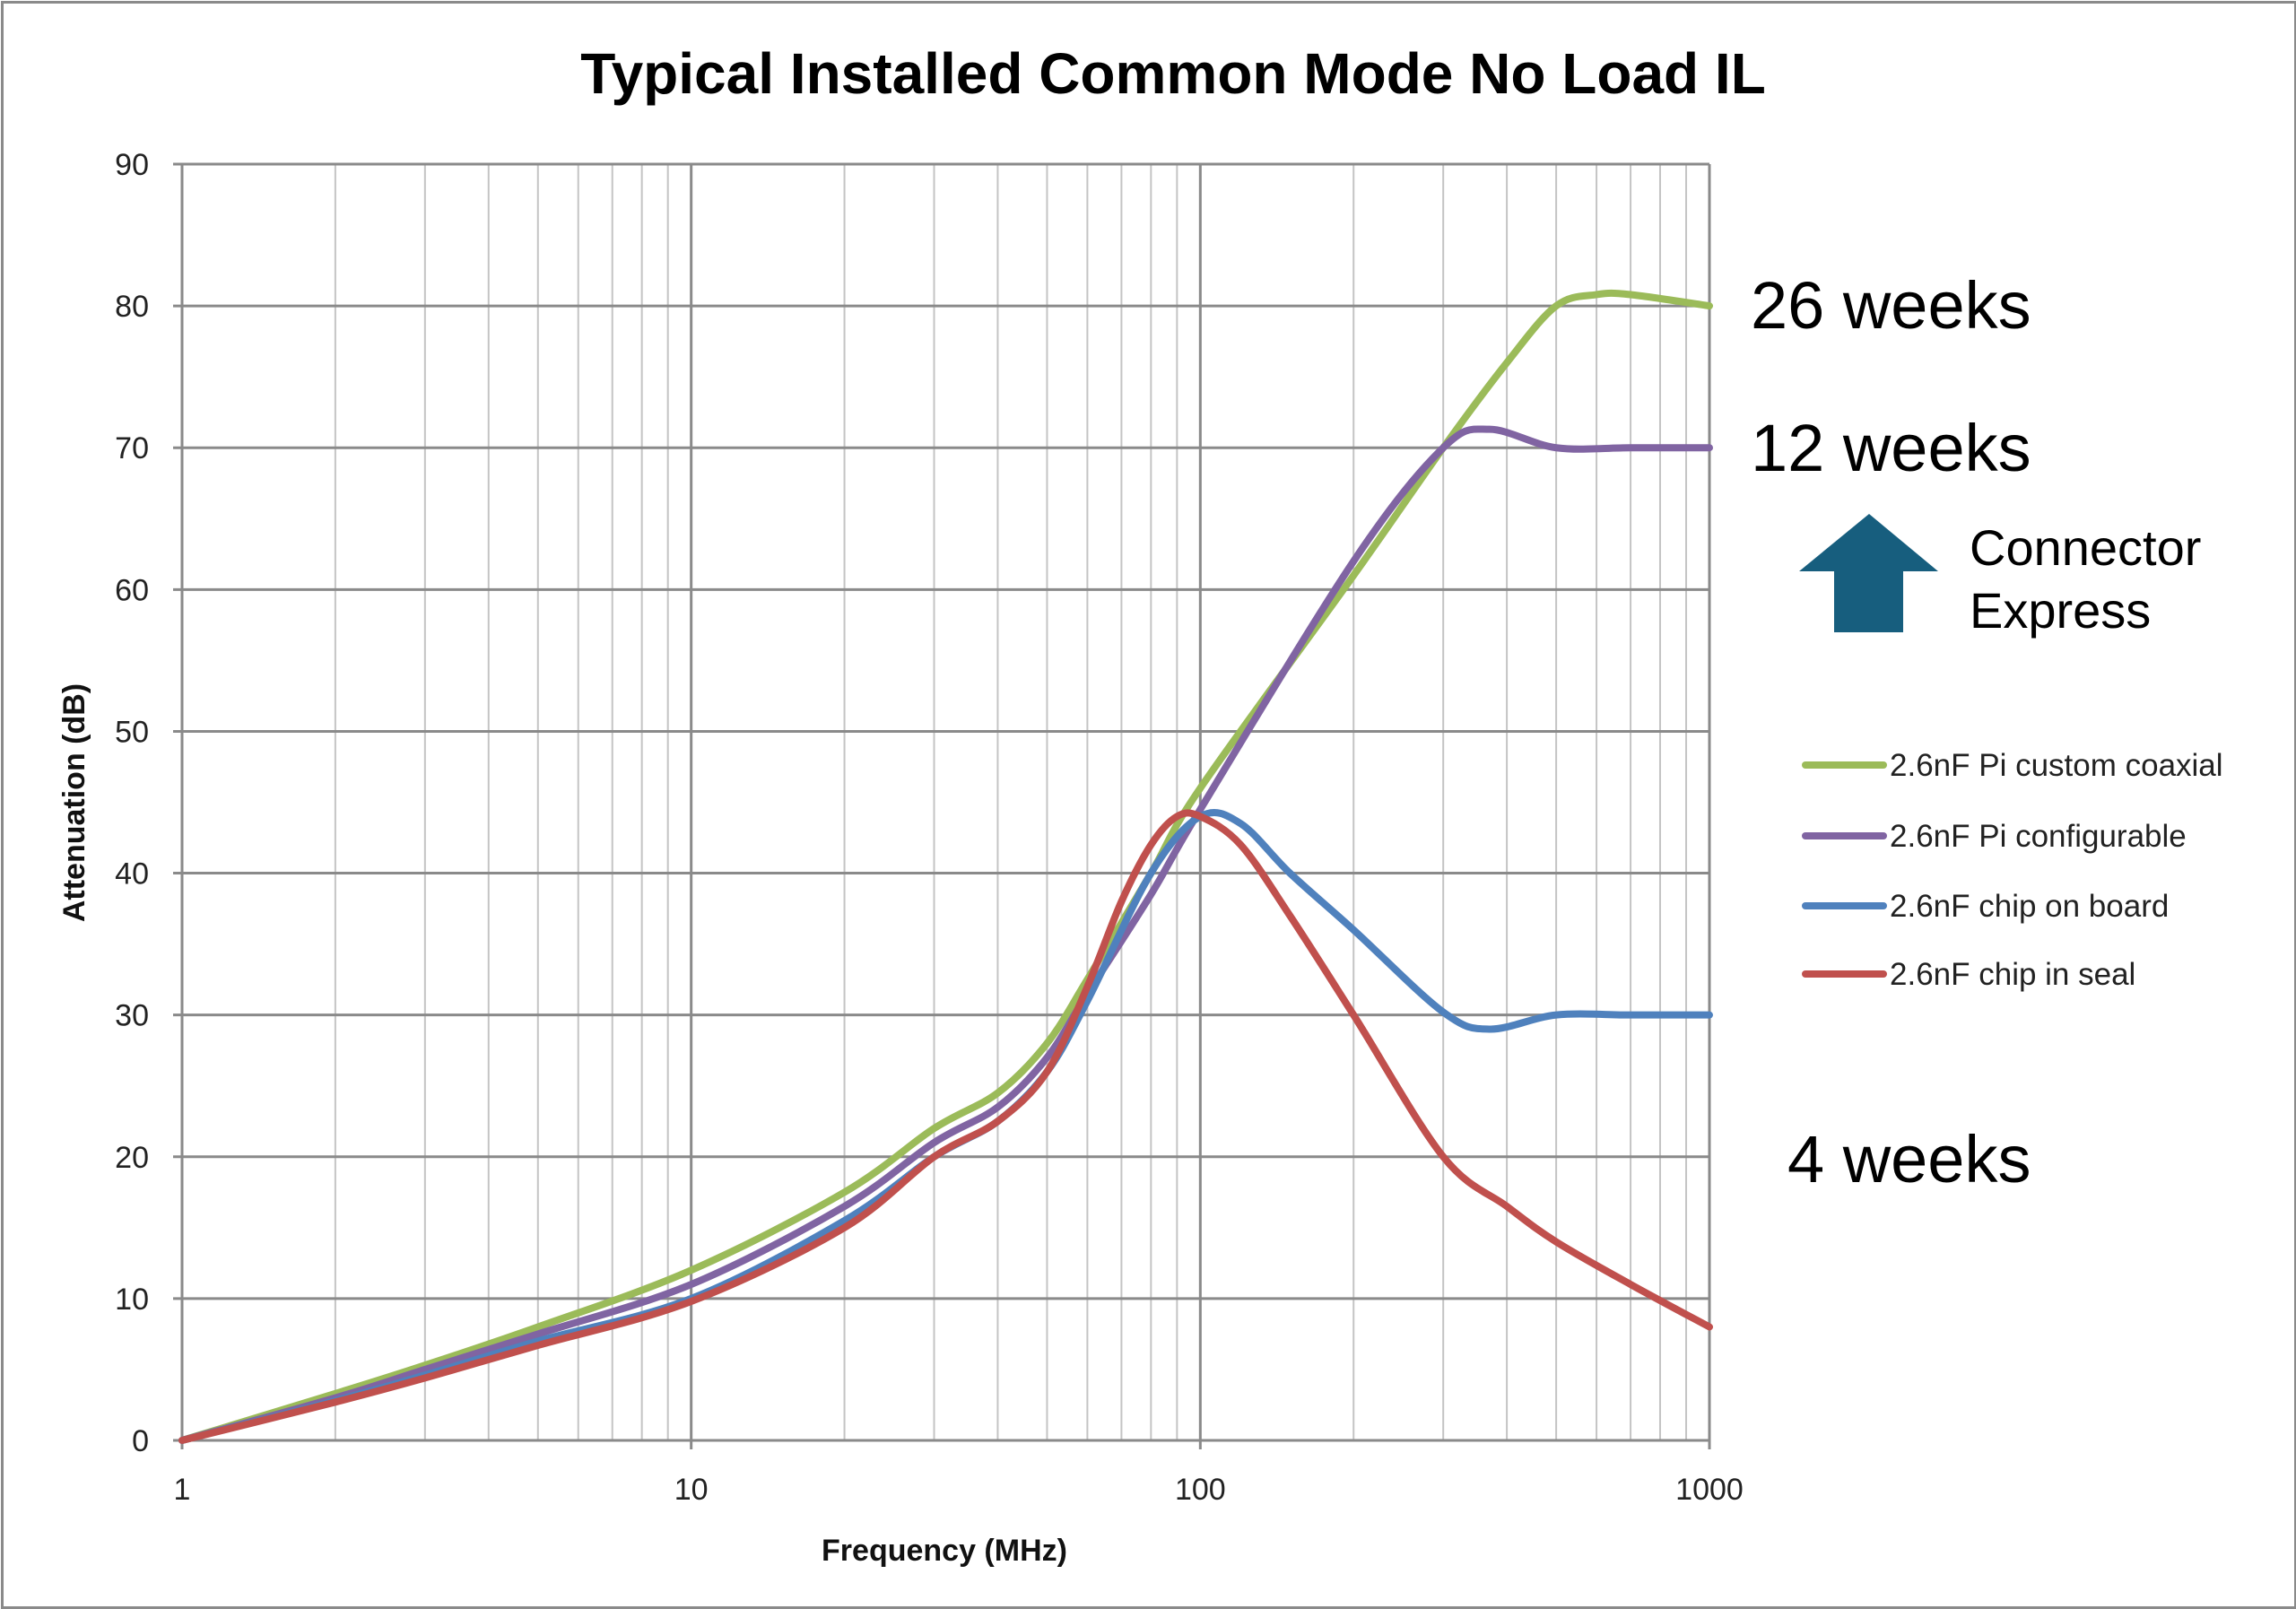 This screenshot has height=1609, width=2296. I want to click on legend-label-custom-coaxial: 2.6nF Pi custom coaxial, so click(2056, 765).